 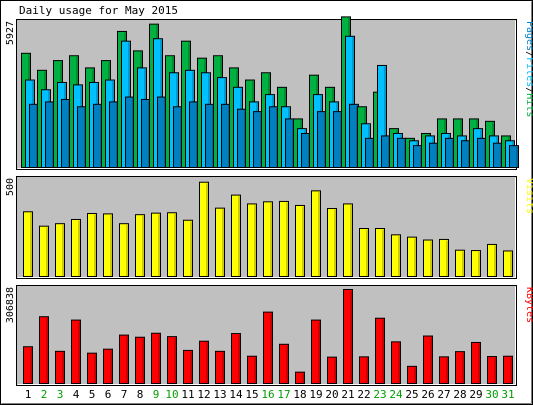 I want to click on day-label-5: 5, so click(x=92, y=394).